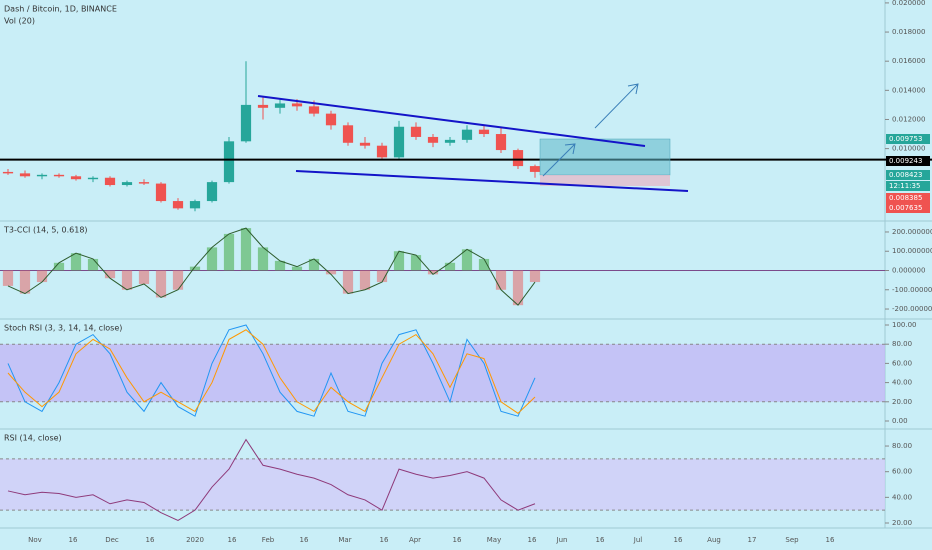 Image resolution: width=932 pixels, height=550 pixels. What do you see at coordinates (605, 180) in the screenshot?
I see `stop-zone` at bounding box center [605, 180].